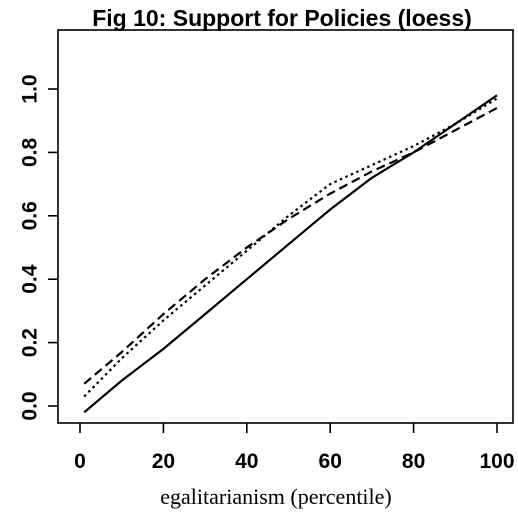 The image size is (518, 516). I want to click on y-tick-label: 0.2, so click(30, 342).